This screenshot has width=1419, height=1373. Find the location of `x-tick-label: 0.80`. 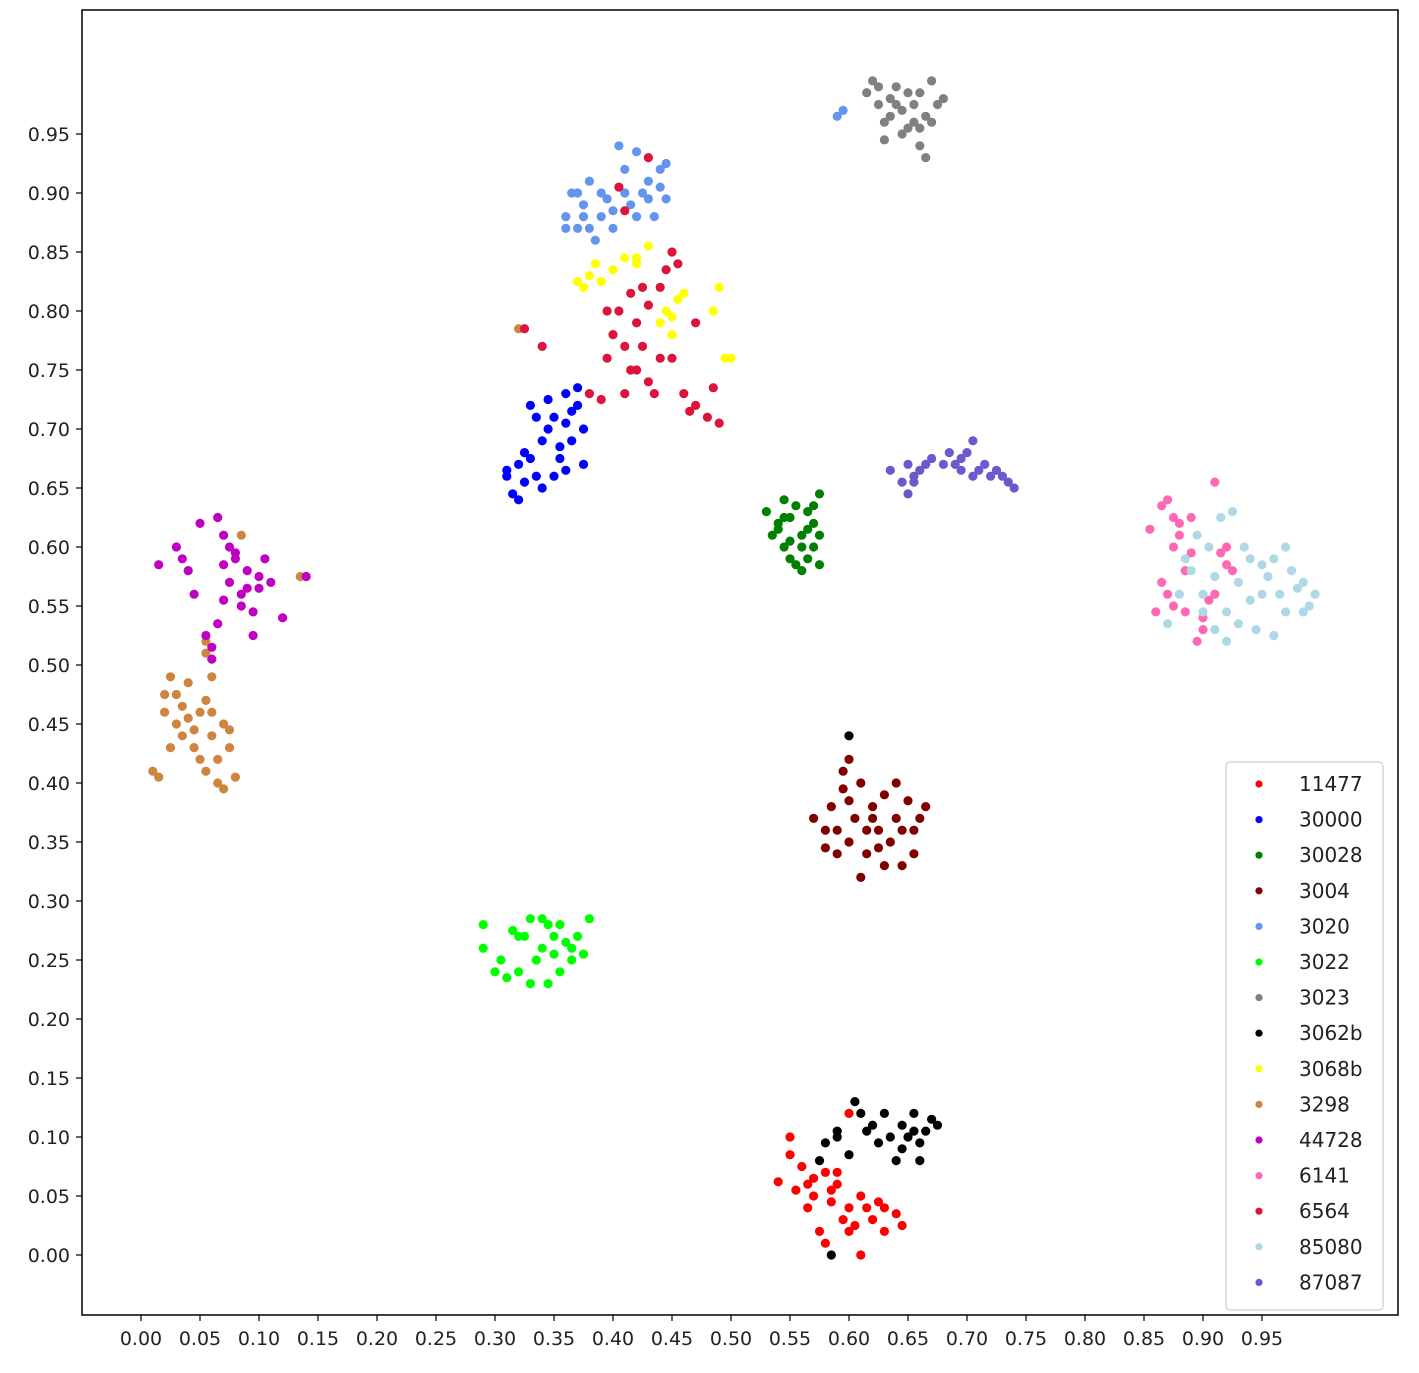

x-tick-label: 0.80 is located at coordinates (1085, 1339).